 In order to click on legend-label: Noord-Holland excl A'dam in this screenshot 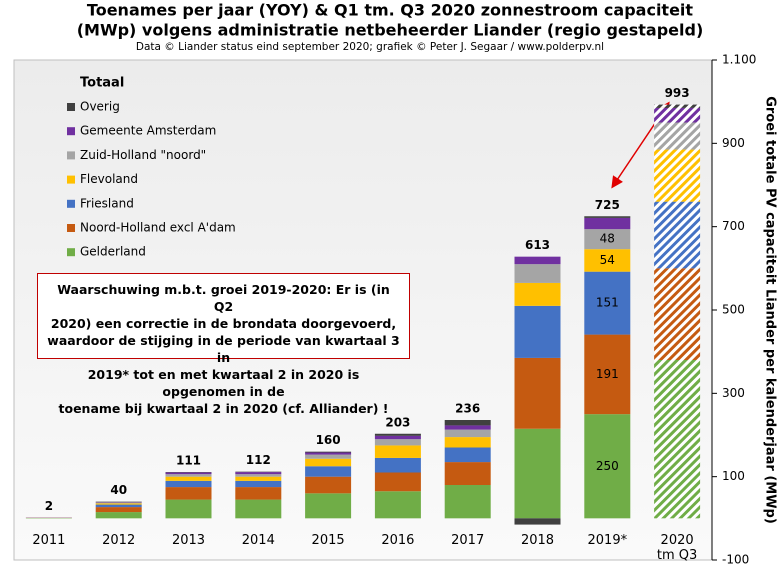, I will do `click(158, 228)`.